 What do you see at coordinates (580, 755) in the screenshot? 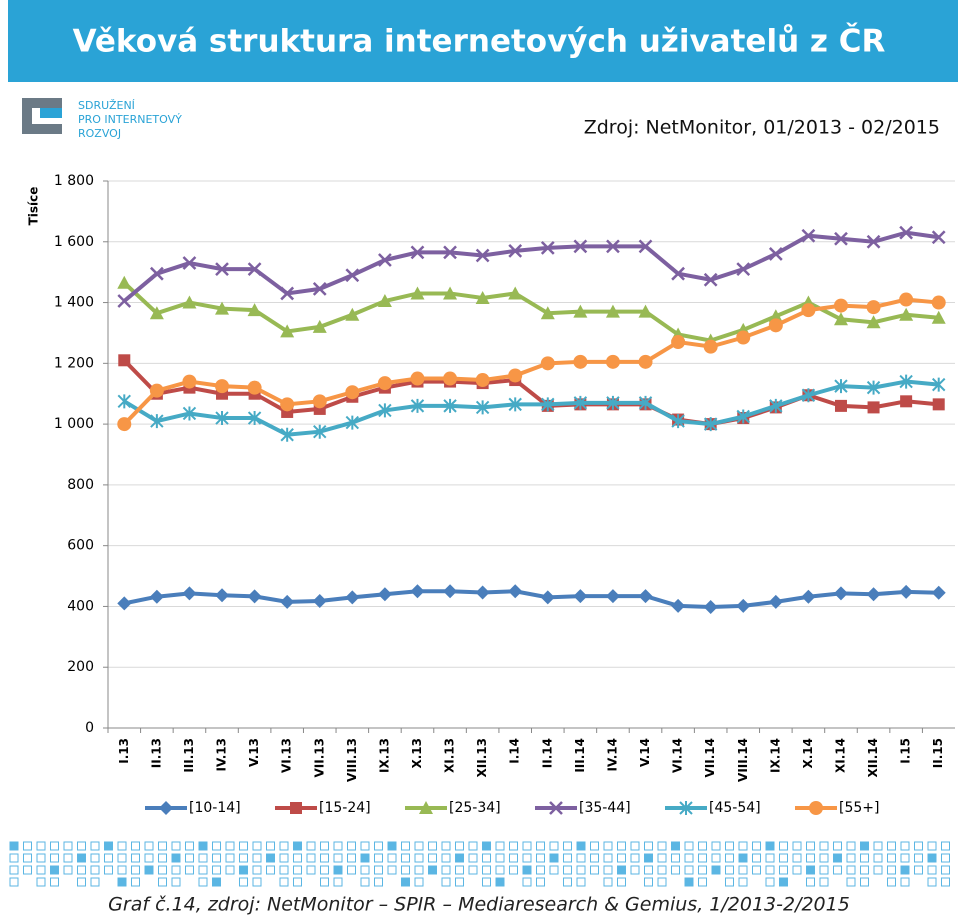
I see `x-tick-label: III.14` at bounding box center [580, 755].